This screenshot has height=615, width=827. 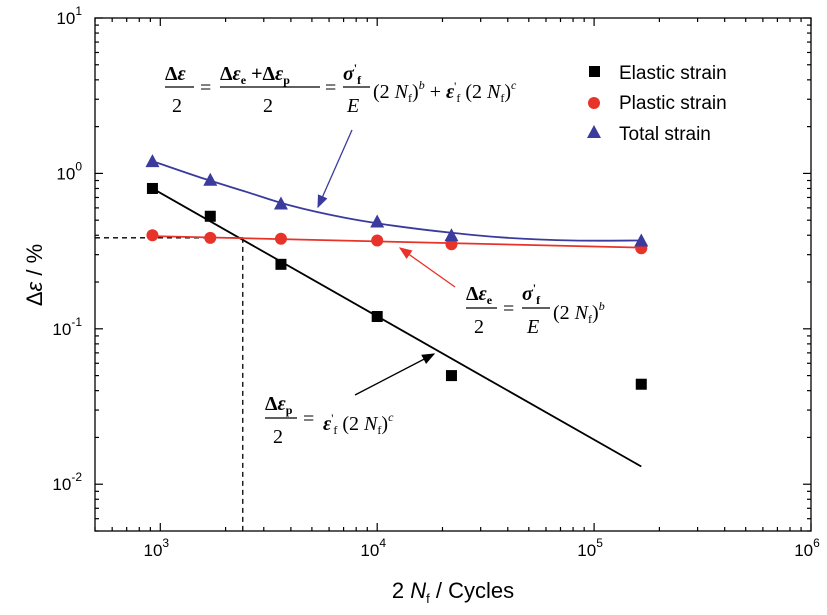 What do you see at coordinates (594, 103) in the screenshot?
I see `legend-marker-plastic` at bounding box center [594, 103].